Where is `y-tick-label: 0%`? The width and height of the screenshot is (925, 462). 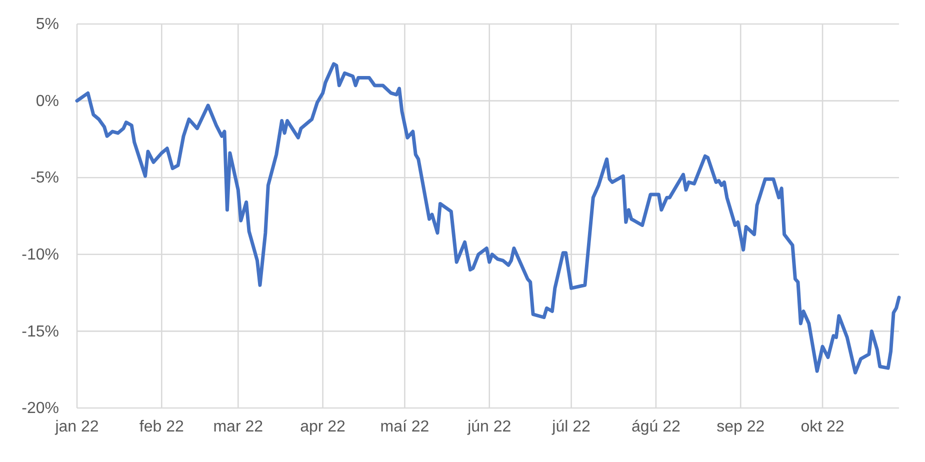
y-tick-label: 0% is located at coordinates (47, 101).